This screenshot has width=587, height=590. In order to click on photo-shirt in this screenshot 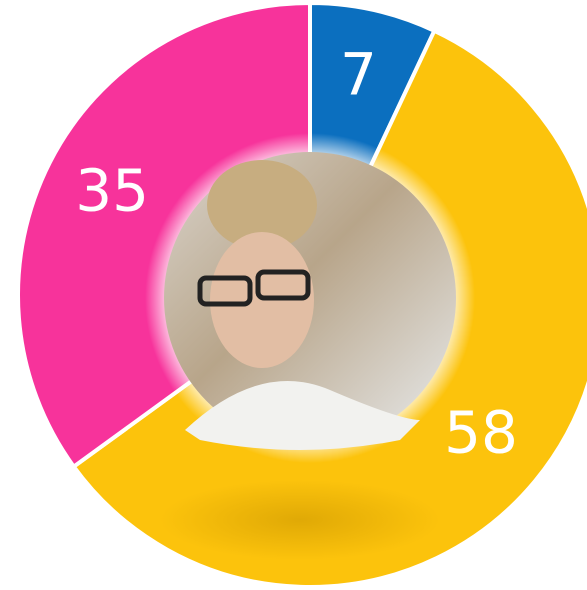, I will do `click(302, 415)`.